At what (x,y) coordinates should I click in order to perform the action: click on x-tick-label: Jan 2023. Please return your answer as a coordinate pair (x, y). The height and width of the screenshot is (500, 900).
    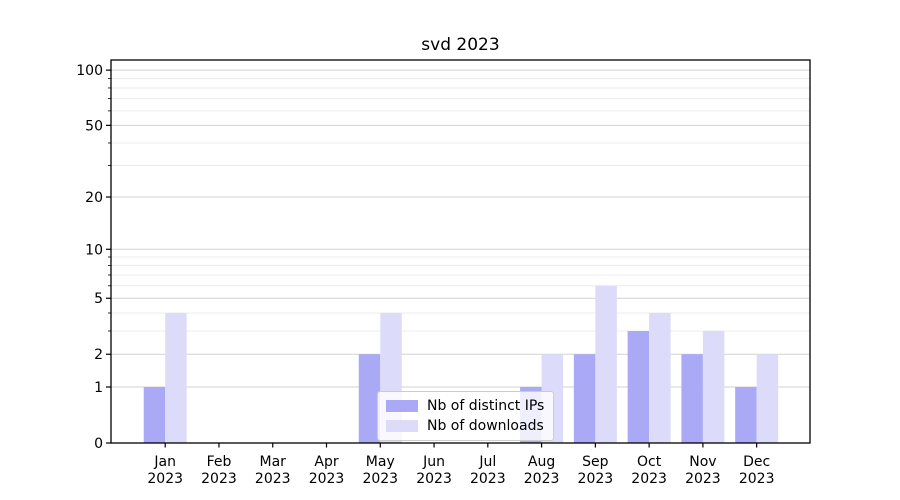
    Looking at the image, I should click on (165, 470).